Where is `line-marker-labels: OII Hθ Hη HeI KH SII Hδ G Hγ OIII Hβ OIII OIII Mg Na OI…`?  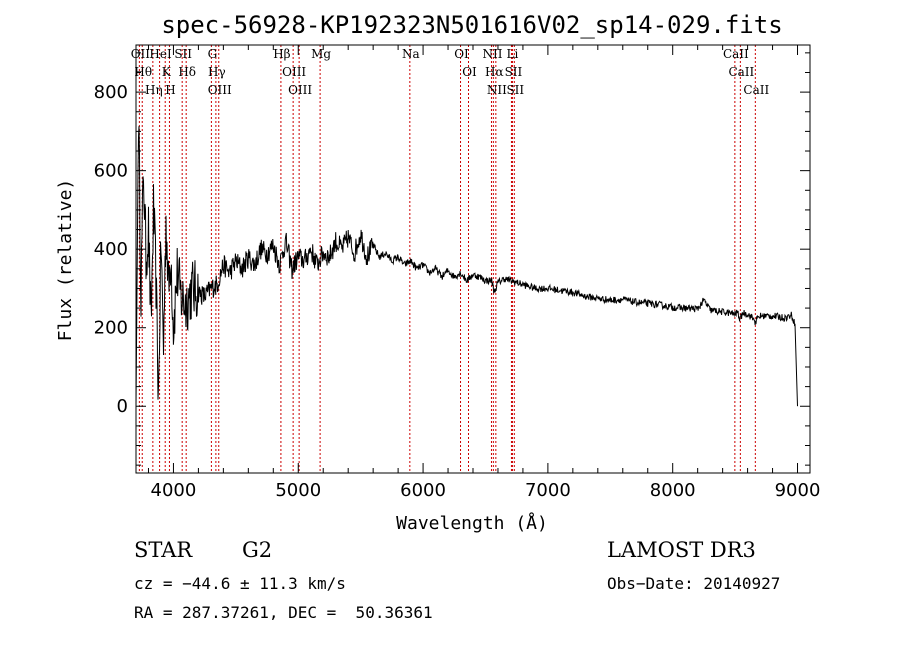
line-marker-labels: OII Hθ Hη HeI KH SII Hδ G Hγ OIII Hβ OIII OIII Mg Na OI… is located at coordinates (450, 72).